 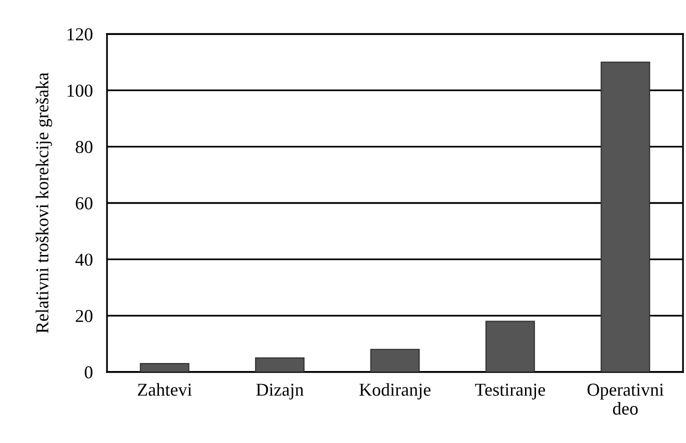 What do you see at coordinates (80, 90) in the screenshot?
I see `y-tick-label: 100` at bounding box center [80, 90].